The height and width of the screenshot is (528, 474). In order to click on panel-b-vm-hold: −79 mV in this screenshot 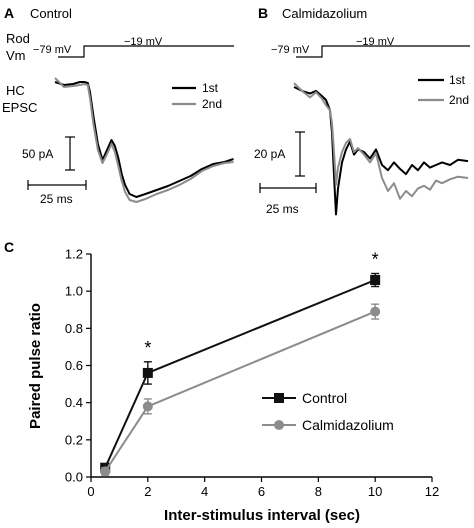, I will do `click(290, 50)`.